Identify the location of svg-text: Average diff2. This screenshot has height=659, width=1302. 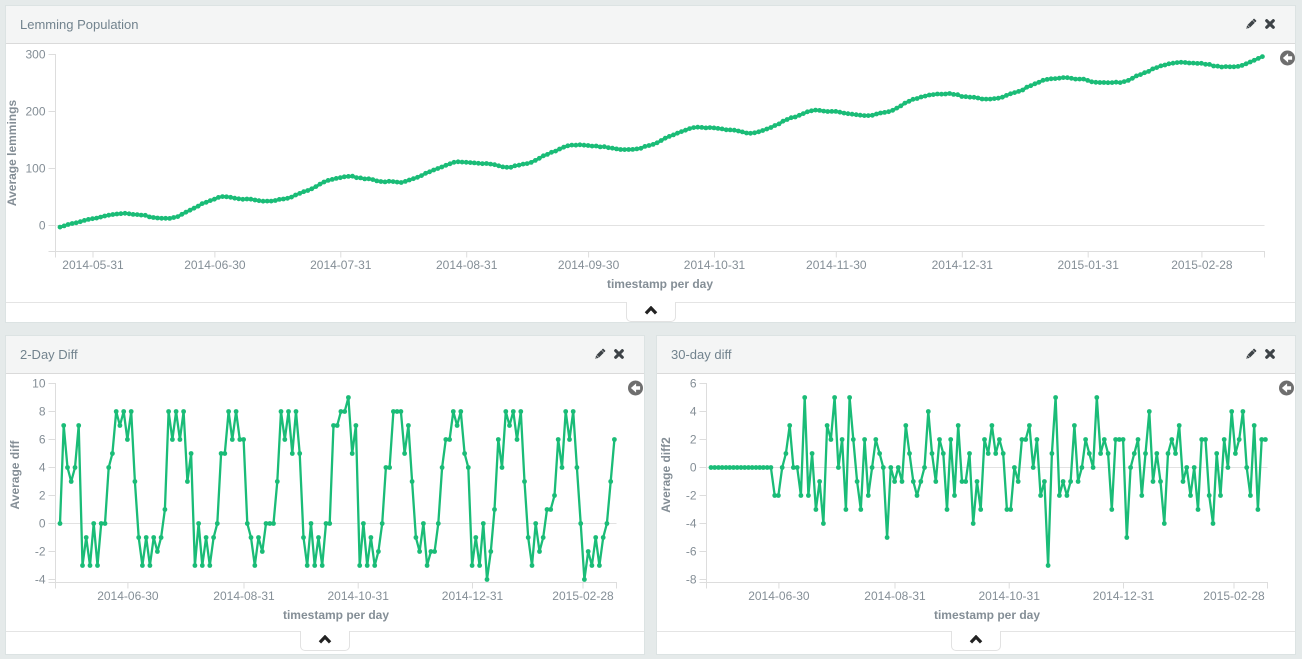
(666, 475).